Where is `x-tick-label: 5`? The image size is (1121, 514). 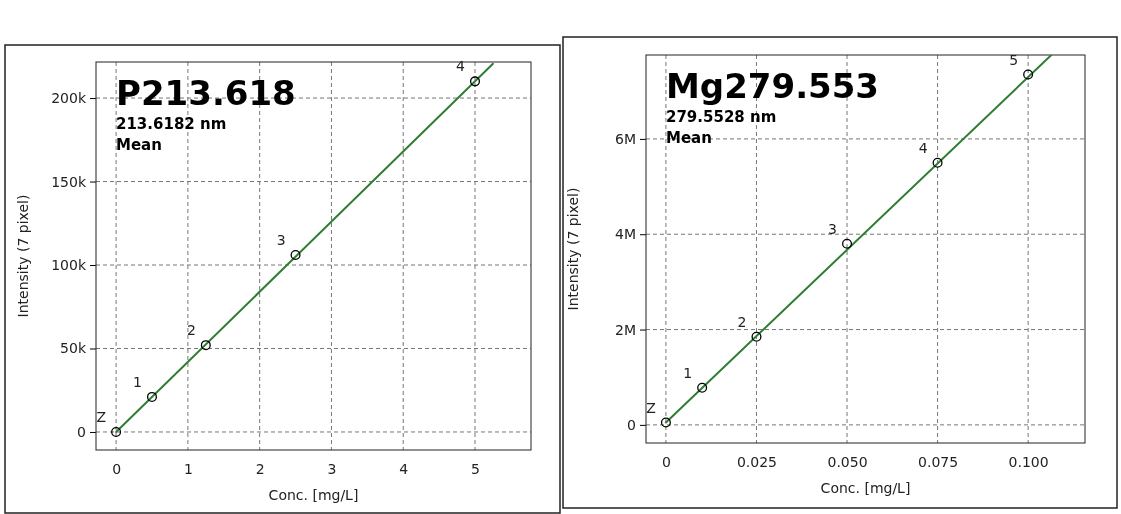 x-tick-label: 5 is located at coordinates (475, 468).